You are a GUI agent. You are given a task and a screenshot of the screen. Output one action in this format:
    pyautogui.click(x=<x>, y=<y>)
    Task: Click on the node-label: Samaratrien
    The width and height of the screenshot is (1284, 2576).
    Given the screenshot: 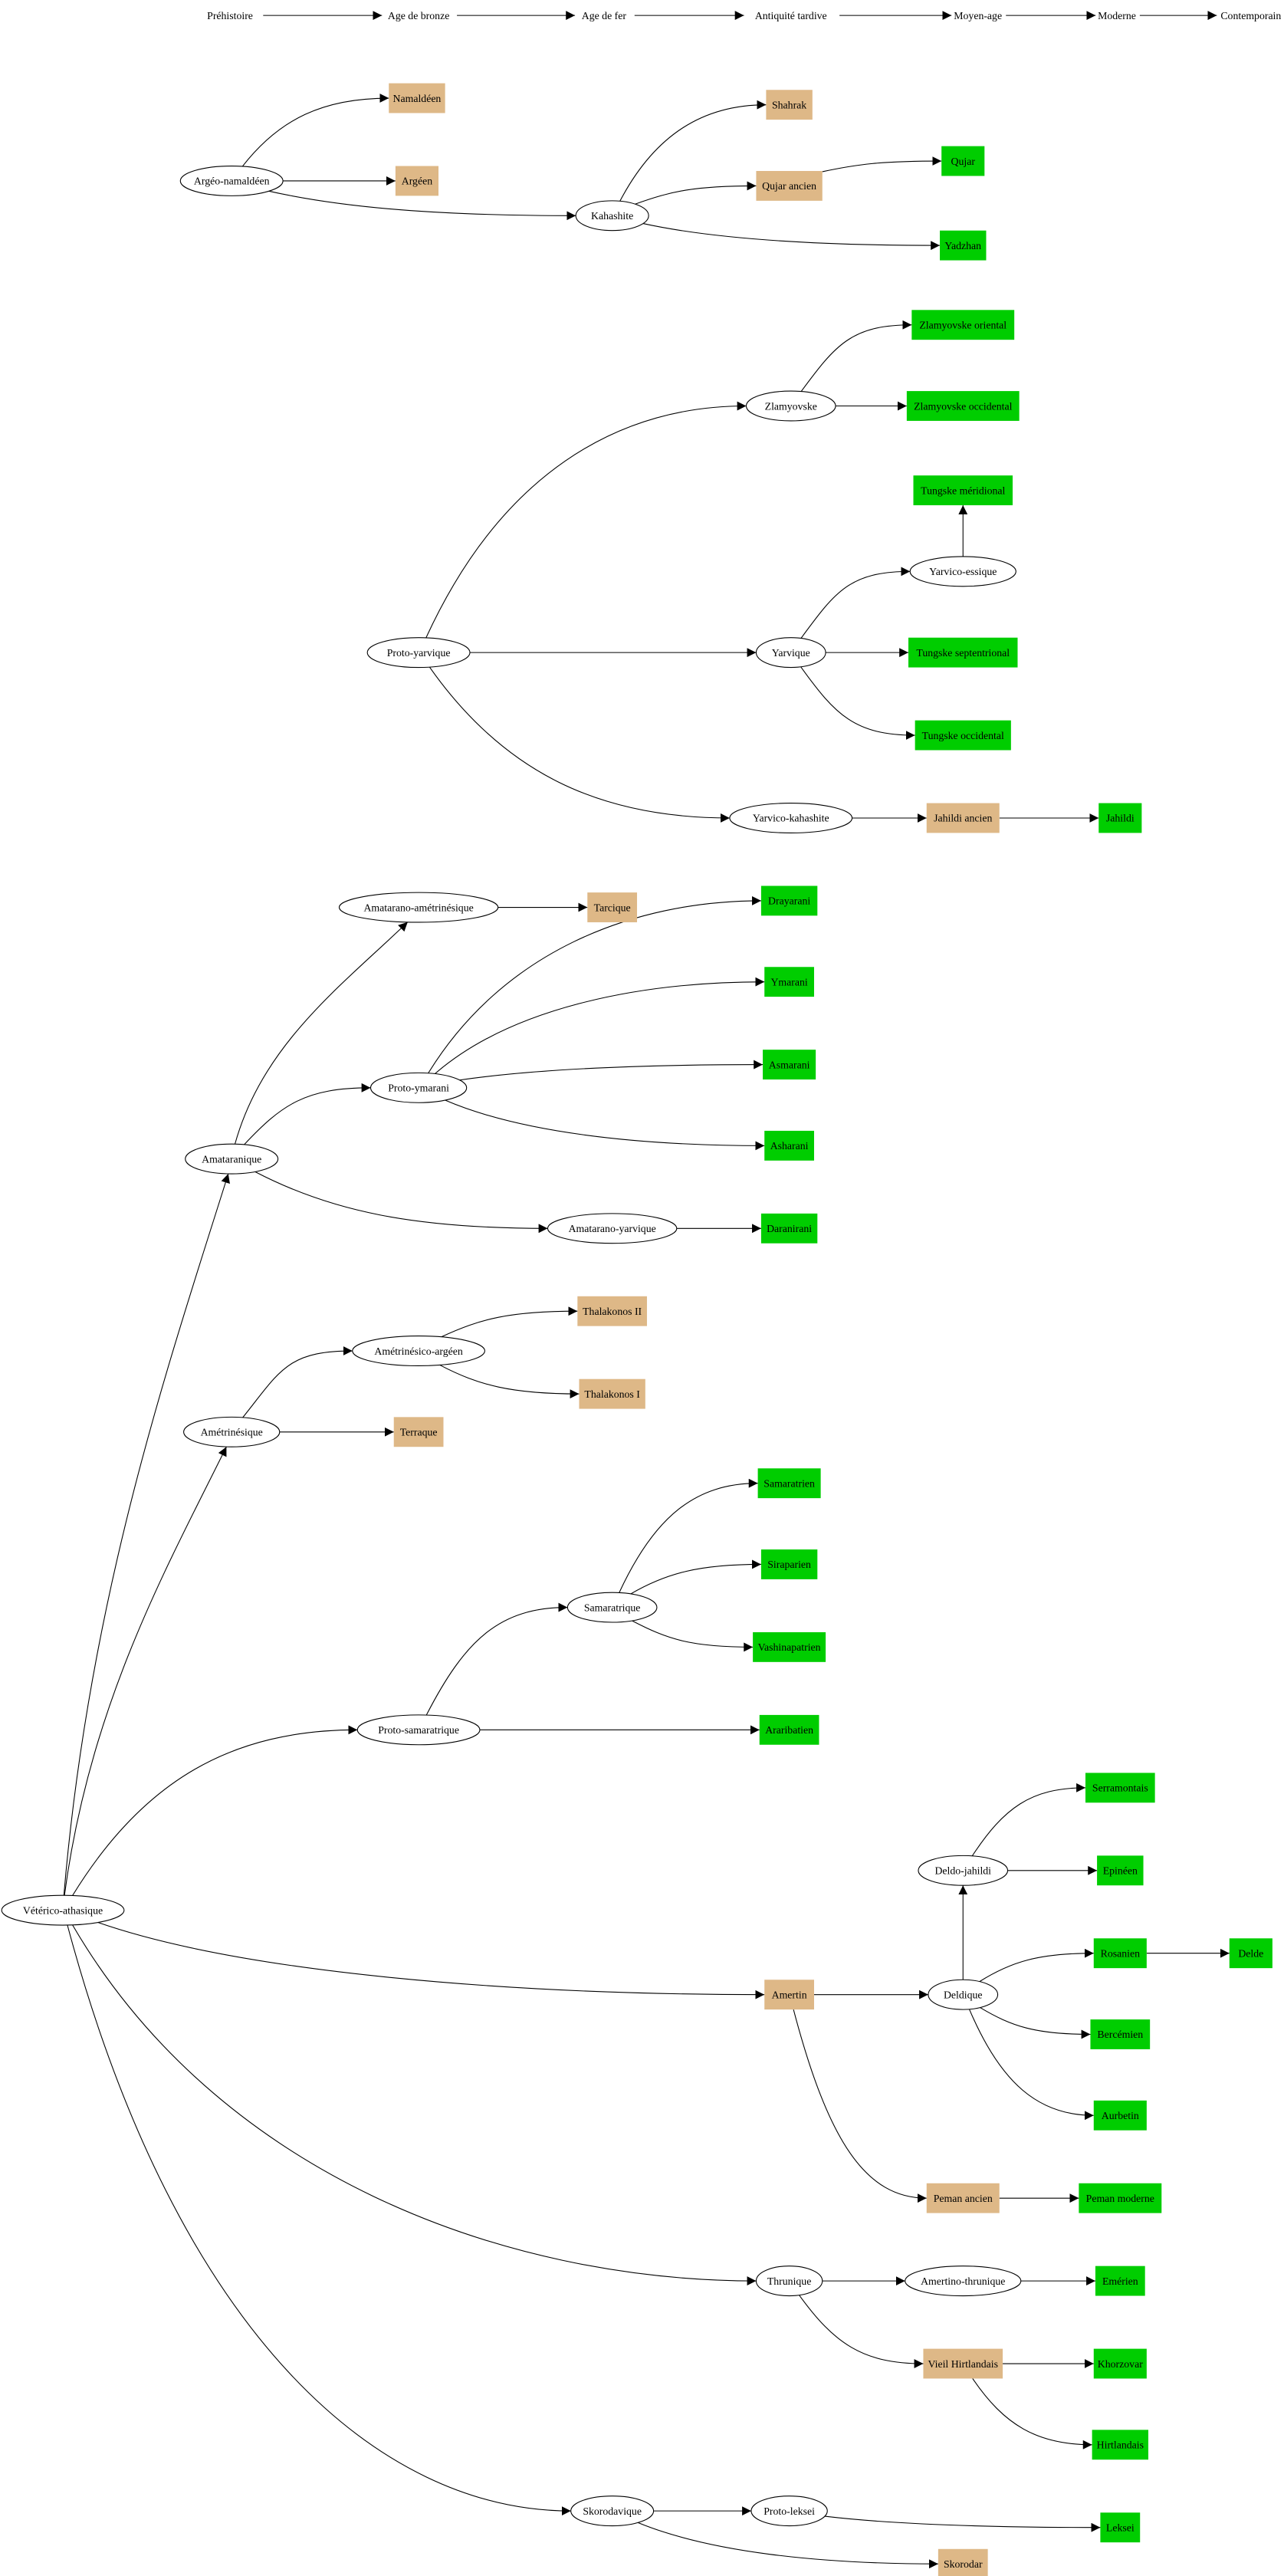 What is the action you would take?
    pyautogui.click(x=790, y=1483)
    